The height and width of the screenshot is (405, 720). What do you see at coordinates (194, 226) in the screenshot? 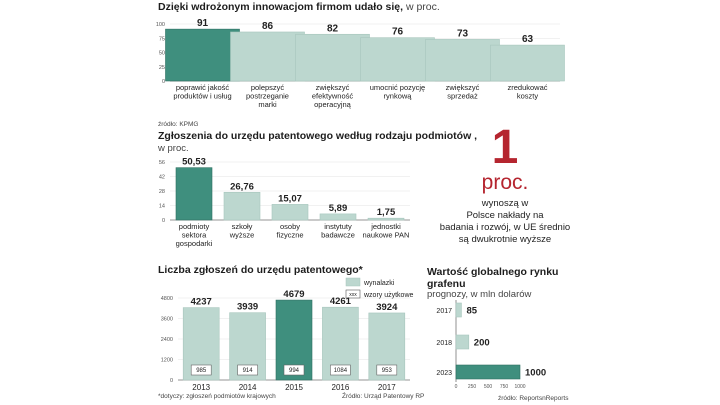
I see `chart2-category-label: podmioty` at bounding box center [194, 226].